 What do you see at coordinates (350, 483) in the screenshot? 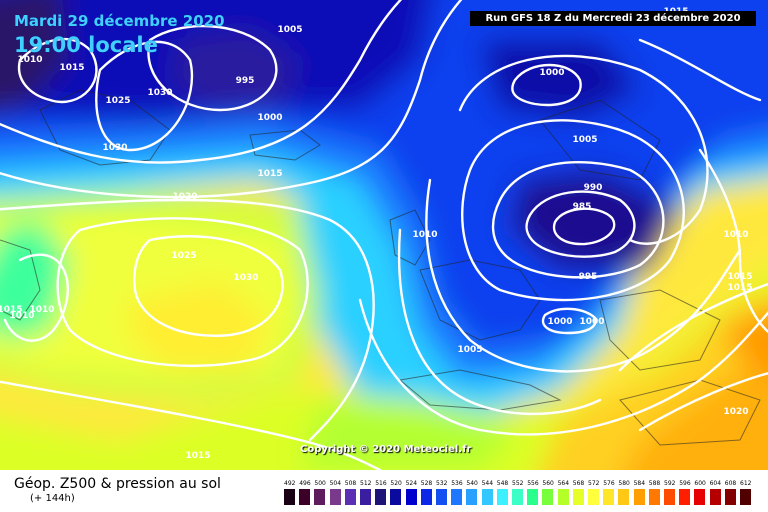
I see `legend-value: 508` at bounding box center [350, 483].